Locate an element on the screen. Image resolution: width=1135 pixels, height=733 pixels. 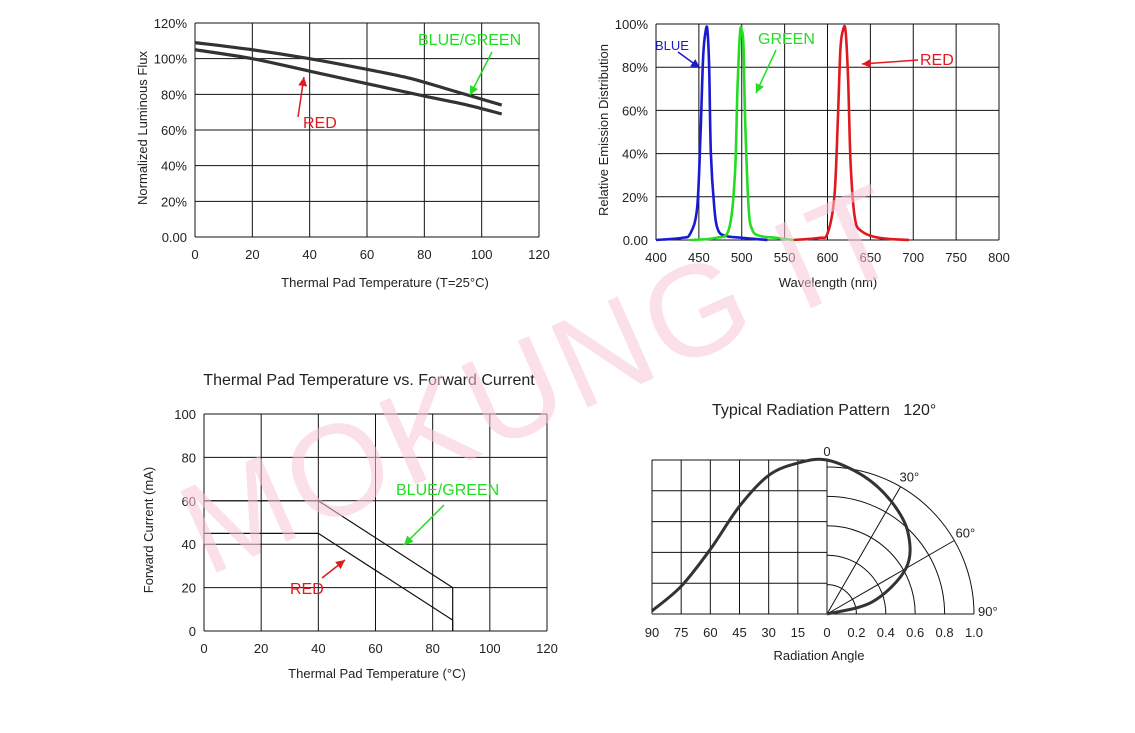
flux-red-label: RED is located at coordinates (320, 123).